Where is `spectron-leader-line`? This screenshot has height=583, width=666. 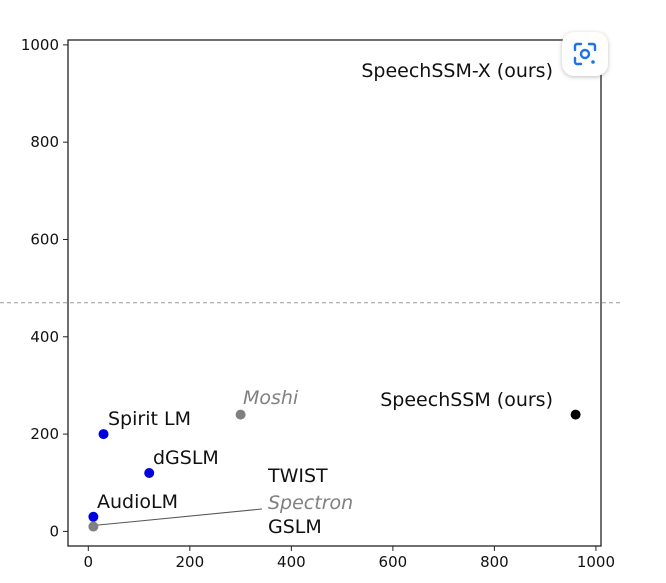
spectron-leader-line is located at coordinates (178, 517).